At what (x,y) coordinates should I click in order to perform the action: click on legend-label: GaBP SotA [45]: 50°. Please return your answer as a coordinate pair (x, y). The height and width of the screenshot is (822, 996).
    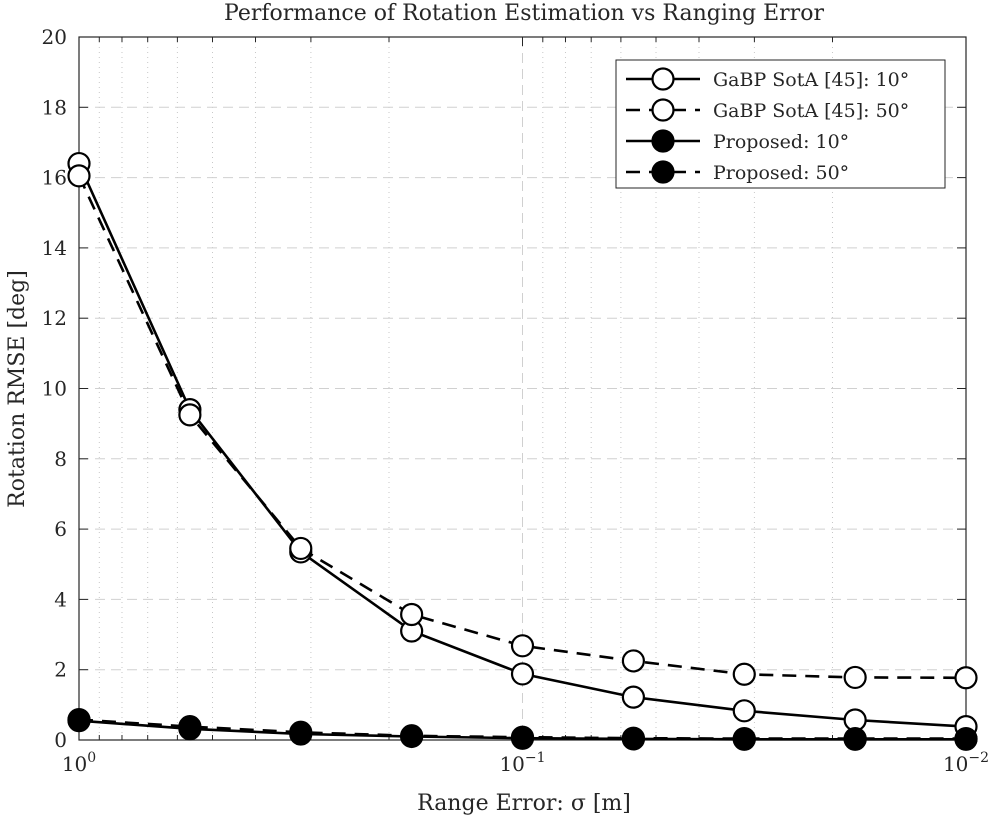
    Looking at the image, I should click on (811, 111).